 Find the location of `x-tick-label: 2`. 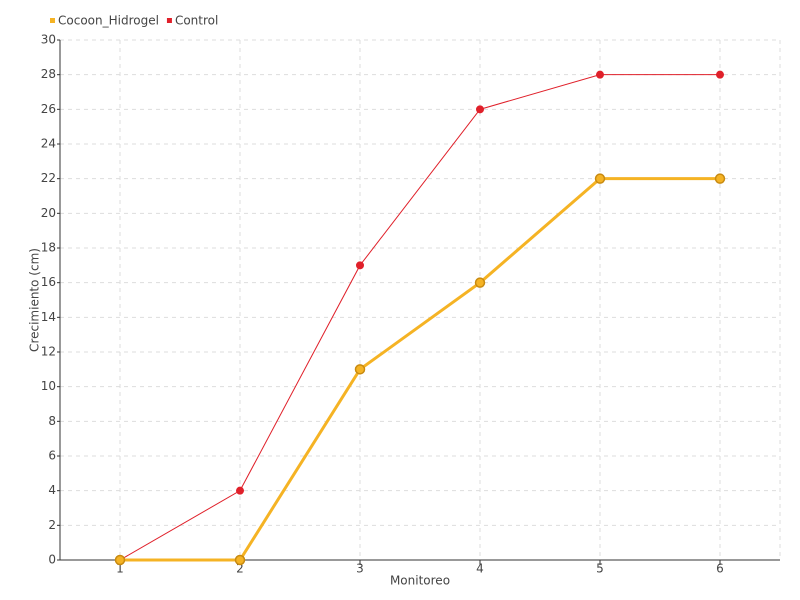

x-tick-label: 2 is located at coordinates (240, 569).